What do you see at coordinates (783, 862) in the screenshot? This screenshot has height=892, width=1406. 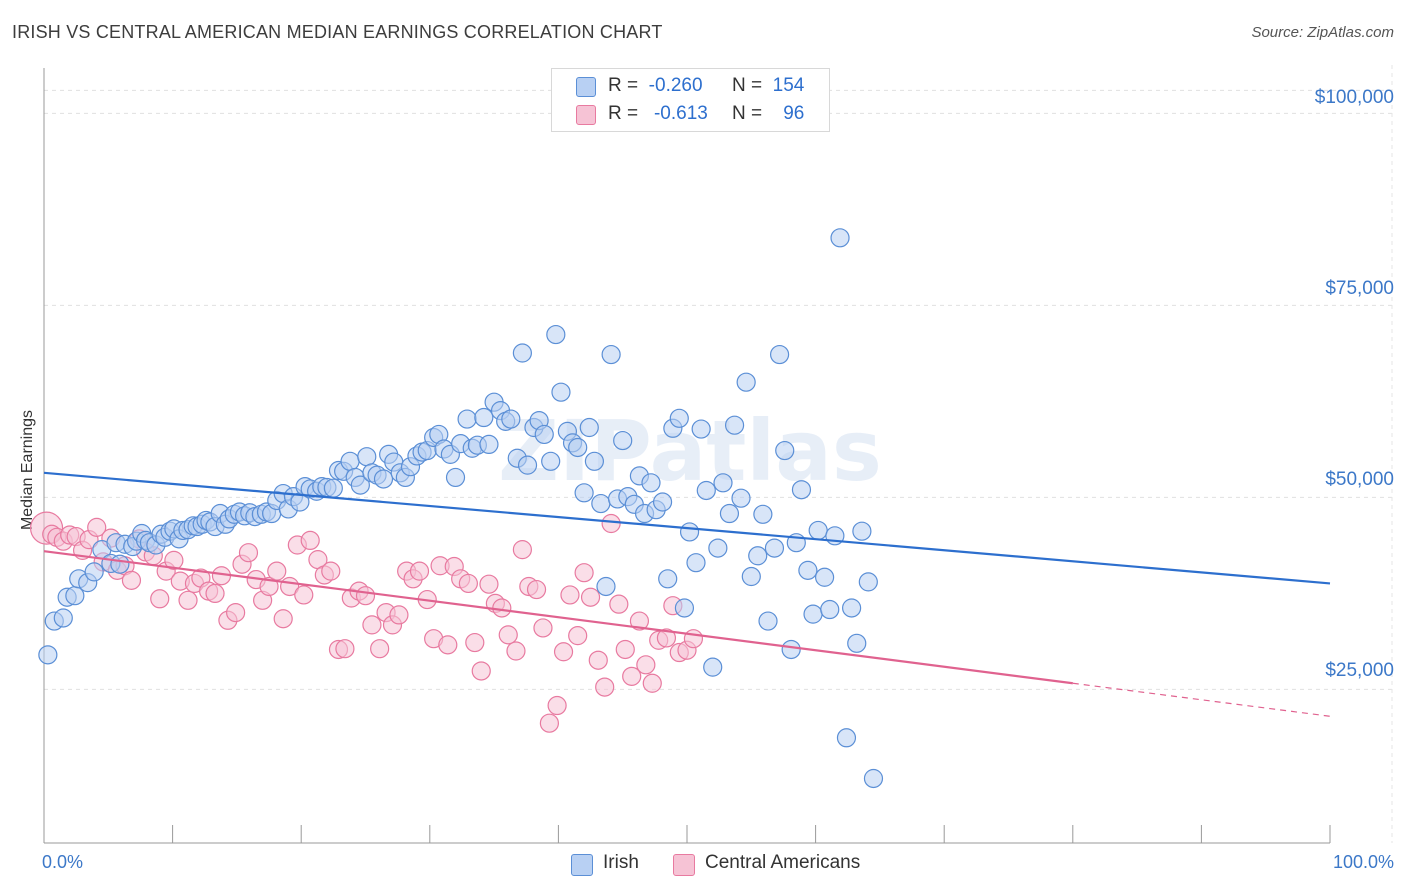 I see `legend-central-label: Central Americans` at bounding box center [783, 862].